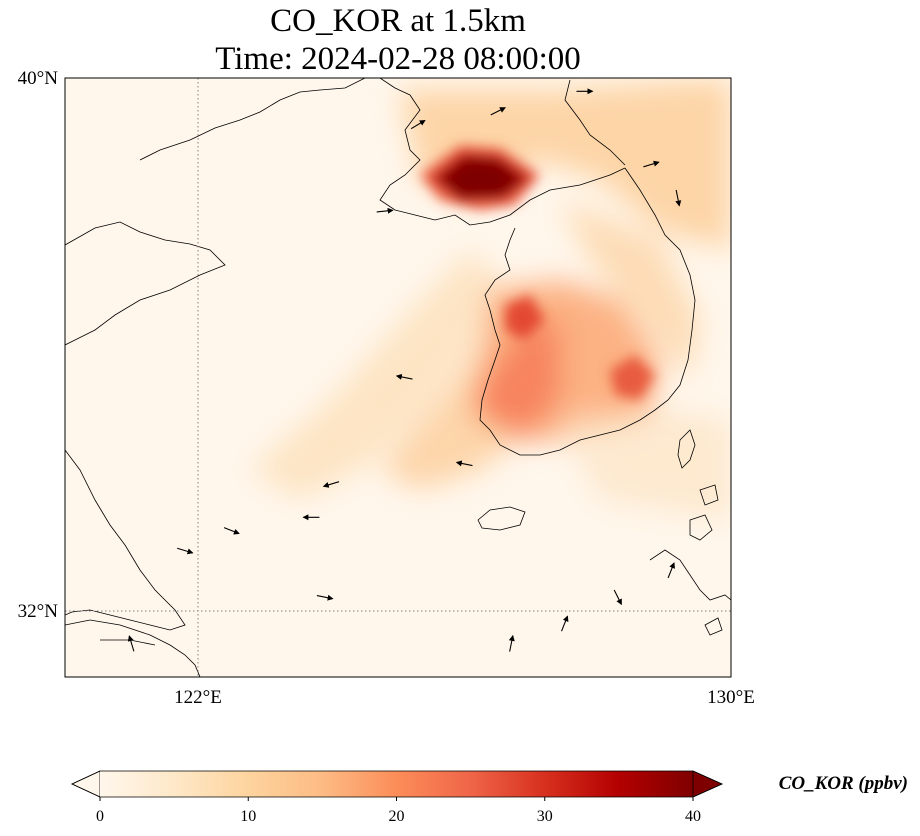  Describe the element at coordinates (707, 784) in the screenshot. I see `colorbar-extend-max` at that location.